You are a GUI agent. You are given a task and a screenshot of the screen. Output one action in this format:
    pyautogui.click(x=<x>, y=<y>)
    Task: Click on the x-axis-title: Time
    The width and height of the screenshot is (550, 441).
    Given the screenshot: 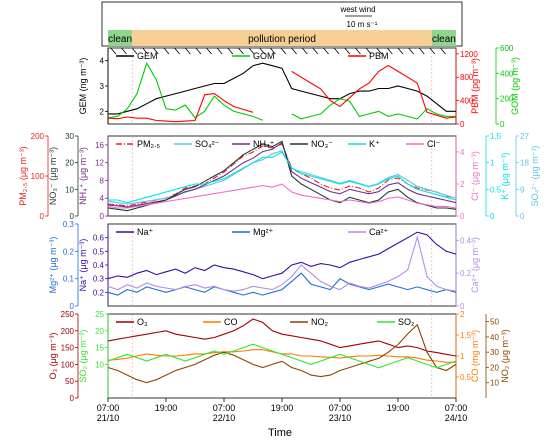 What is the action you would take?
    pyautogui.click(x=280, y=433)
    